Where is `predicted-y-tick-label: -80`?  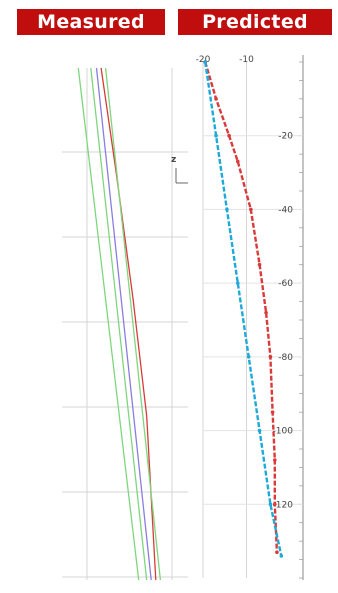
predicted-y-tick-label: -80 is located at coordinates (285, 358).